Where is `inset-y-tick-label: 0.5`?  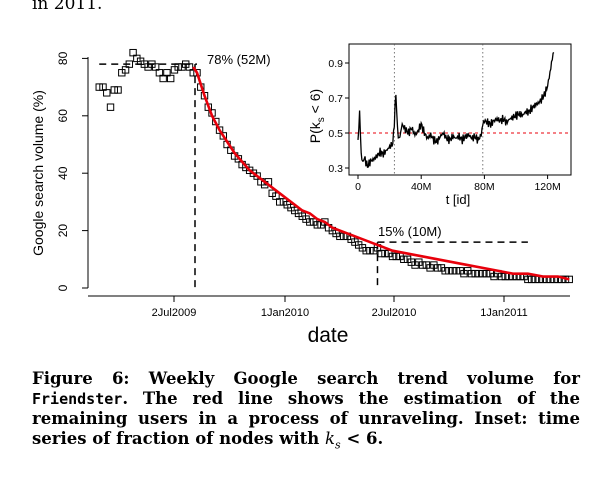
inset-y-tick-label: 0.5 is located at coordinates (335, 134).